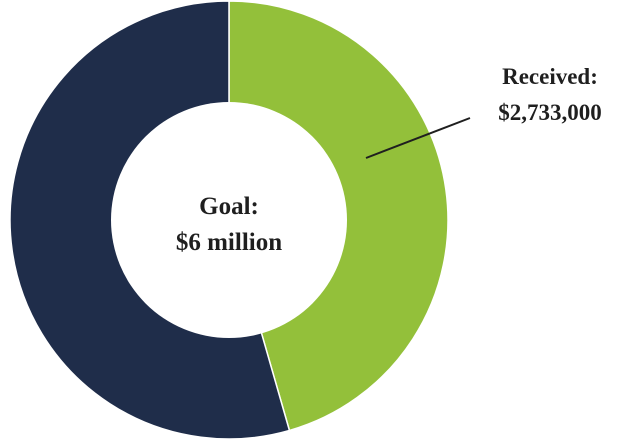 Image resolution: width=620 pixels, height=441 pixels. Describe the element at coordinates (550, 76) in the screenshot. I see `callout-label: Received:` at that location.